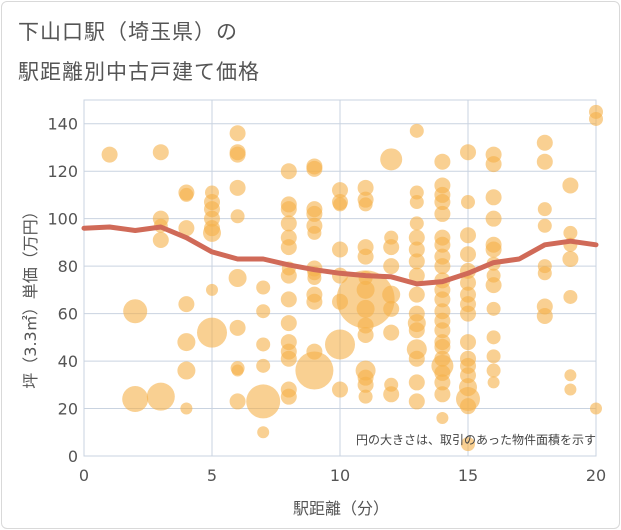 Image resolution: width=621 pixels, height=530 pixels. I want to click on y-tick-label: 40, so click(68, 361).